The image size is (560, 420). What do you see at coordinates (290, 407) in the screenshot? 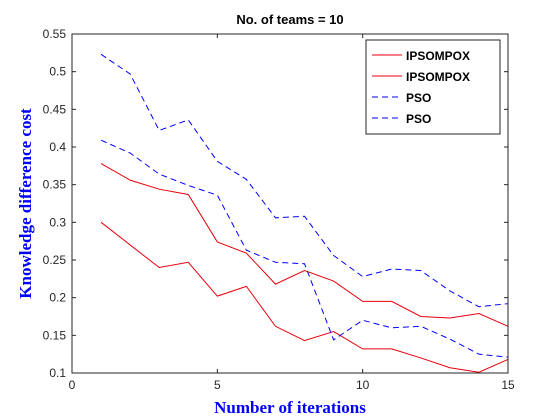
I see `x-axis-label: Number of iterations` at bounding box center [290, 407].